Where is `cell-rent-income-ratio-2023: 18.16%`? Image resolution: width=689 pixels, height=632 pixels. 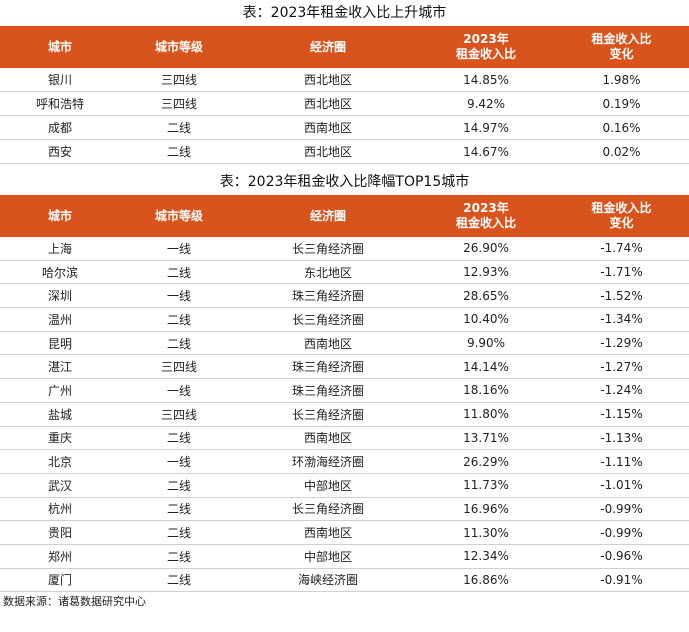
cell-rent-income-ratio-2023: 18.16% is located at coordinates (486, 390).